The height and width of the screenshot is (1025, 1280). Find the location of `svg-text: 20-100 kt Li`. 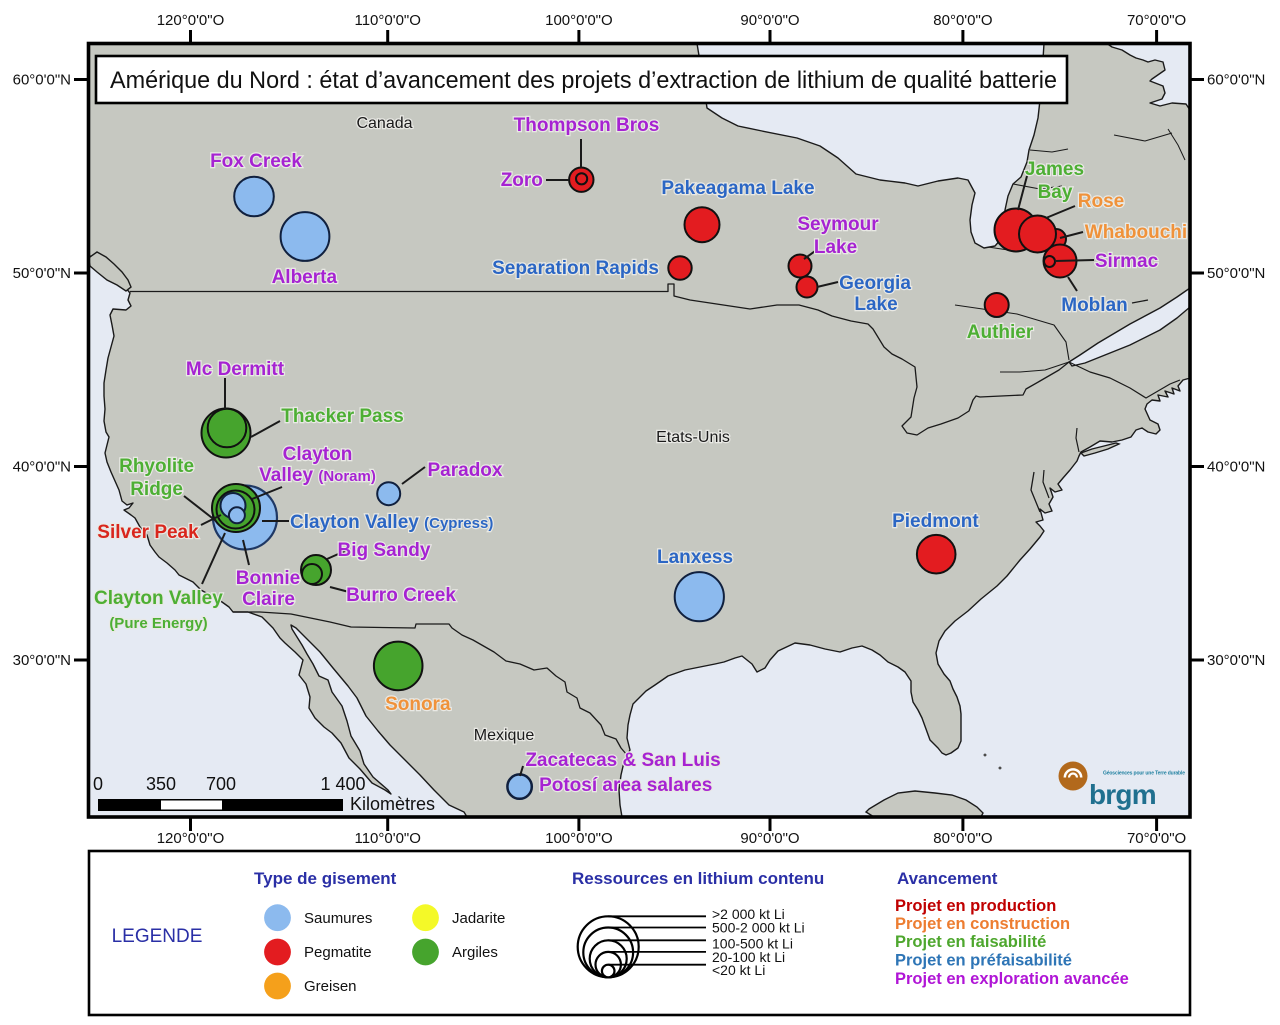

svg-text: 20-100 kt Li is located at coordinates (748, 957).